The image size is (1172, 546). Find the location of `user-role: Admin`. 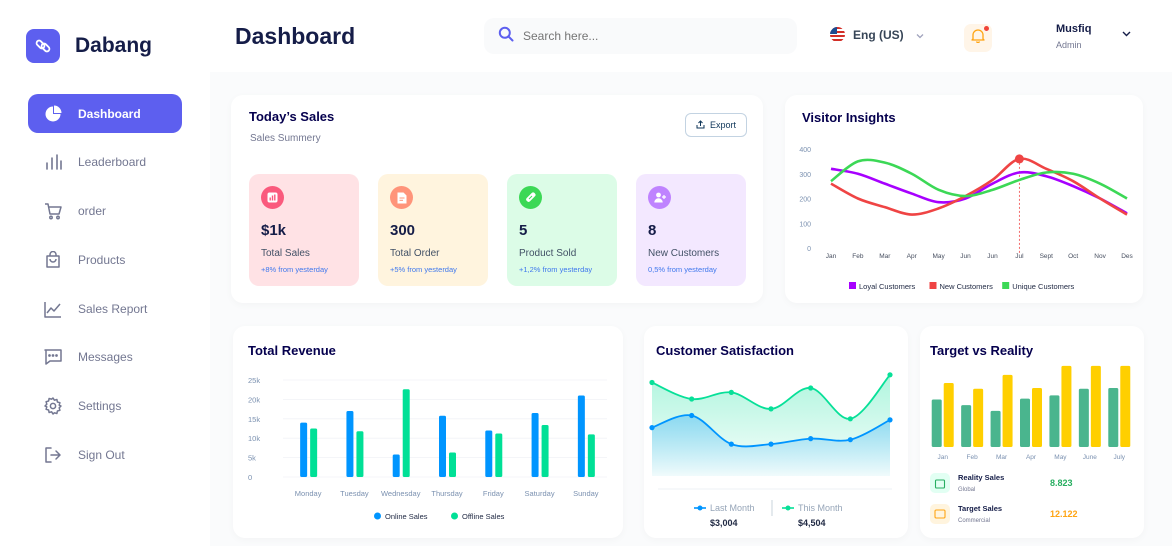

user-role: Admin is located at coordinates (1069, 45).